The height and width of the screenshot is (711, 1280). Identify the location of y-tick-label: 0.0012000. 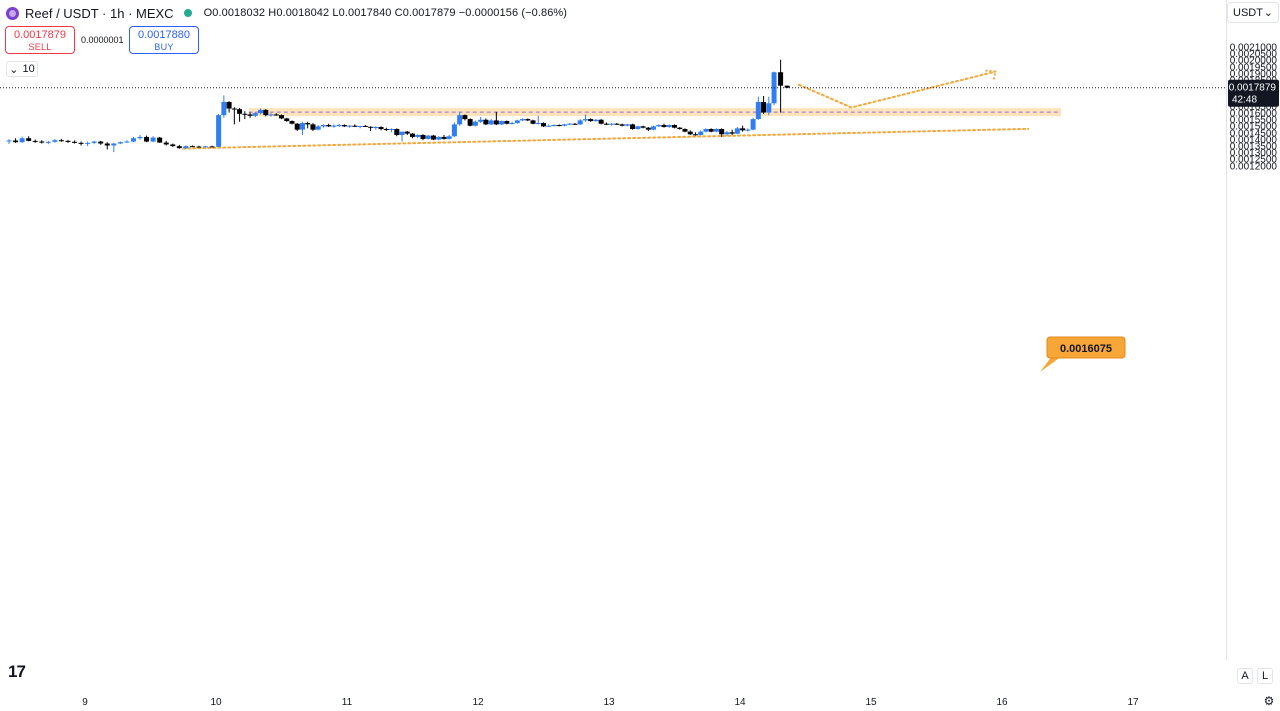
(1254, 166).